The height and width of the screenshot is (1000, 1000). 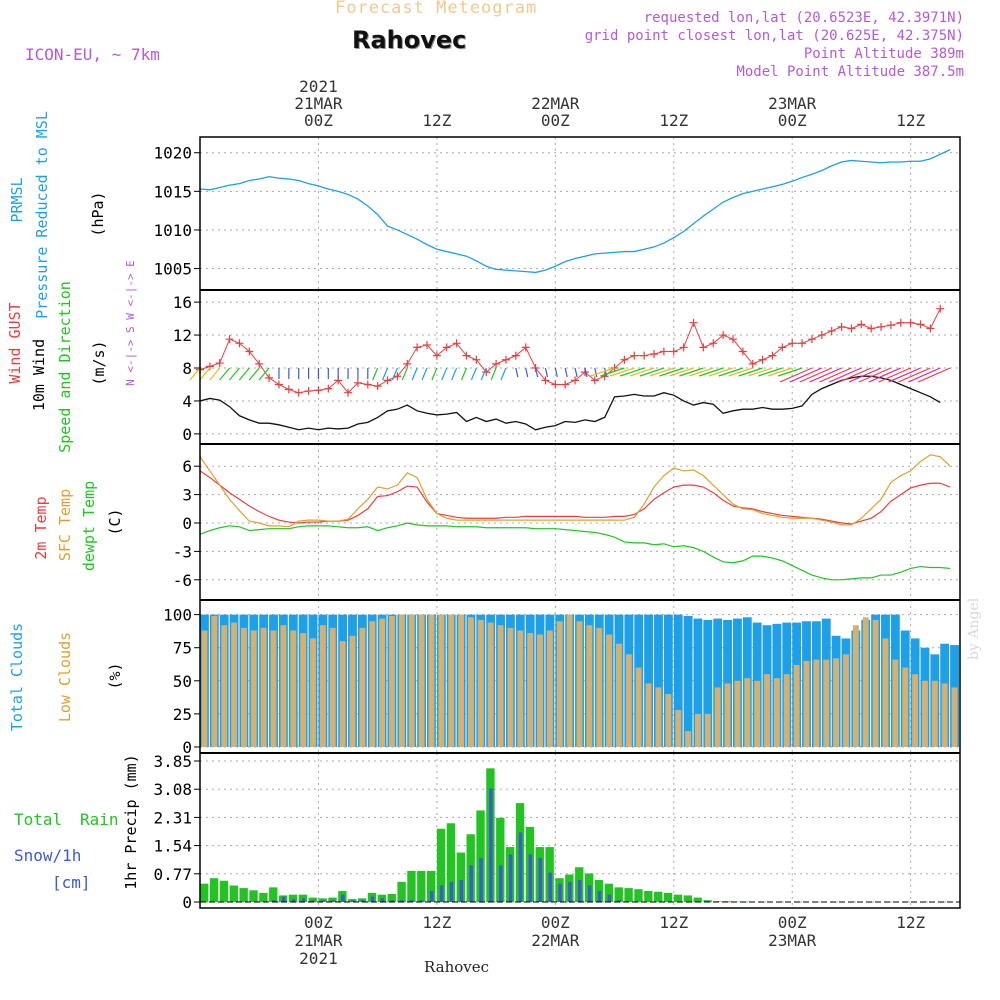 I want to click on y-tick-label: 3.85, so click(x=172, y=761).